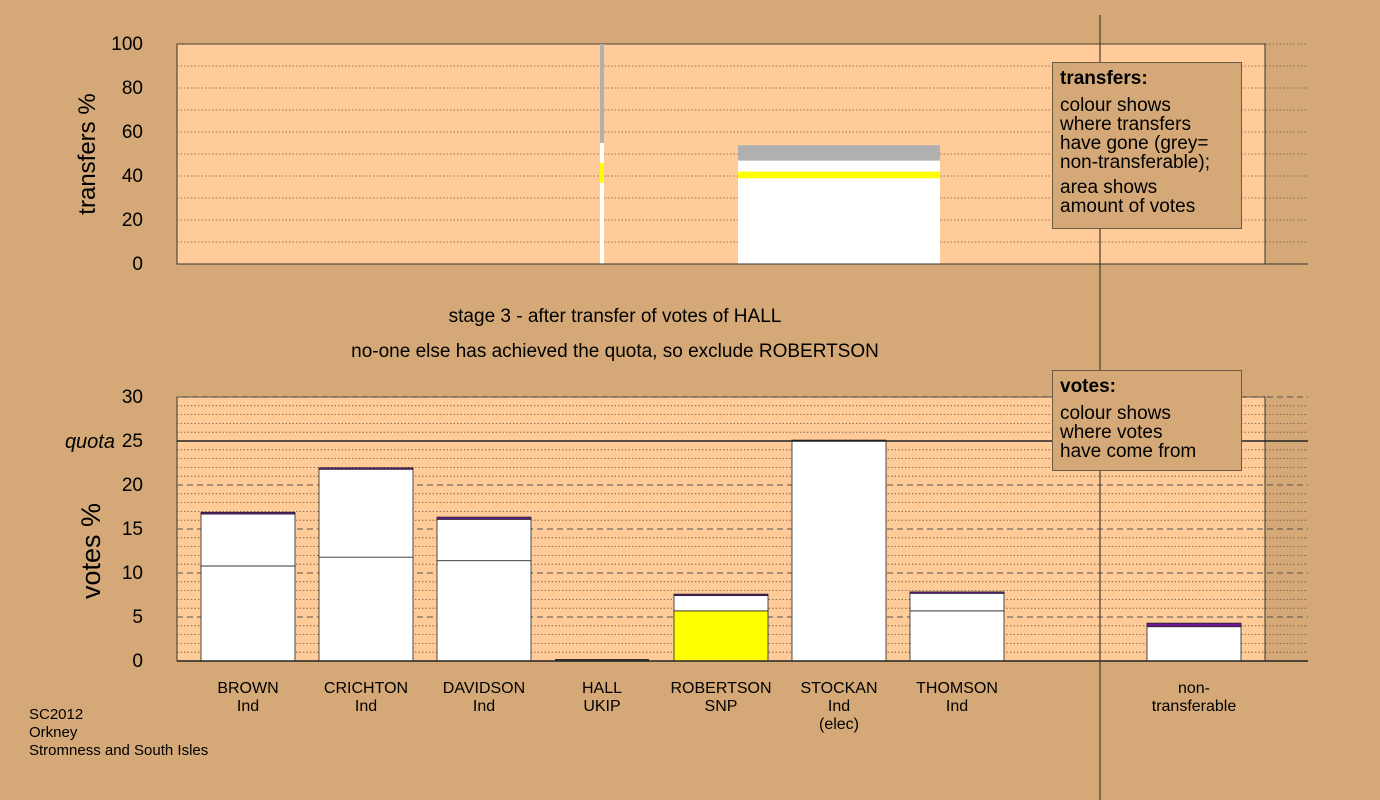 The width and height of the screenshot is (1380, 800). I want to click on candidate-party: transferable, so click(1194, 706).